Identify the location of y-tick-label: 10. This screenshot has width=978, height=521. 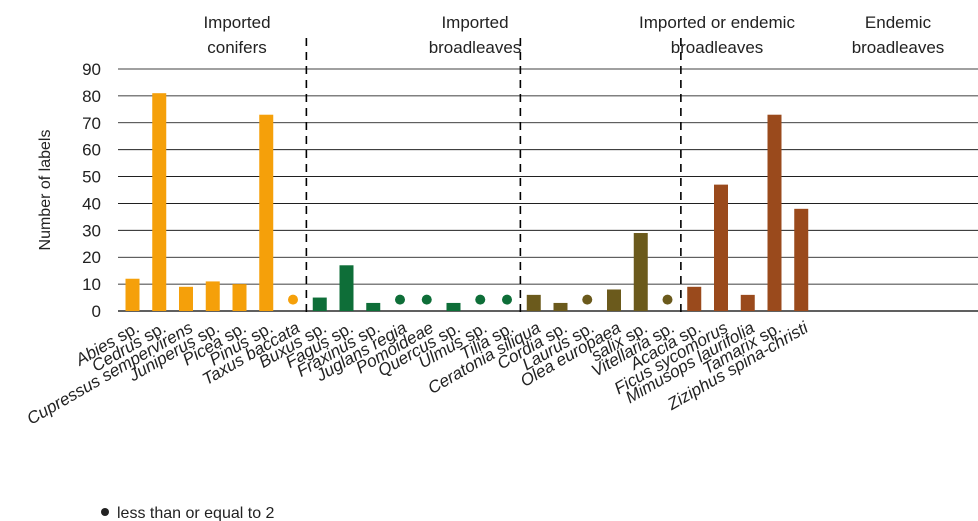
(91, 284).